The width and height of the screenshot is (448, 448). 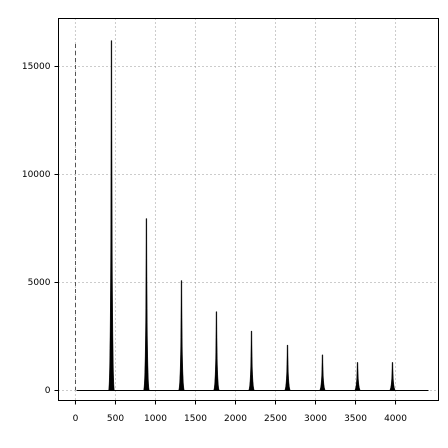 I want to click on x-tick-label: 2500, so click(x=275, y=419).